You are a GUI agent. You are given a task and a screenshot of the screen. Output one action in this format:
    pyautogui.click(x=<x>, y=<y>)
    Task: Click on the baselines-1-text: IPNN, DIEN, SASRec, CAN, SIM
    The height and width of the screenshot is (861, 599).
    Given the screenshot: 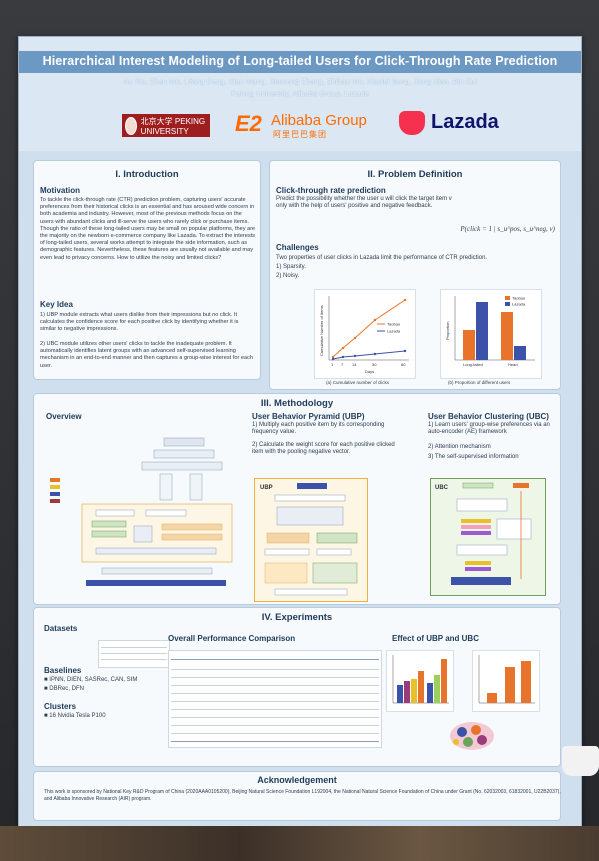 What is the action you would take?
    pyautogui.click(x=93, y=680)
    